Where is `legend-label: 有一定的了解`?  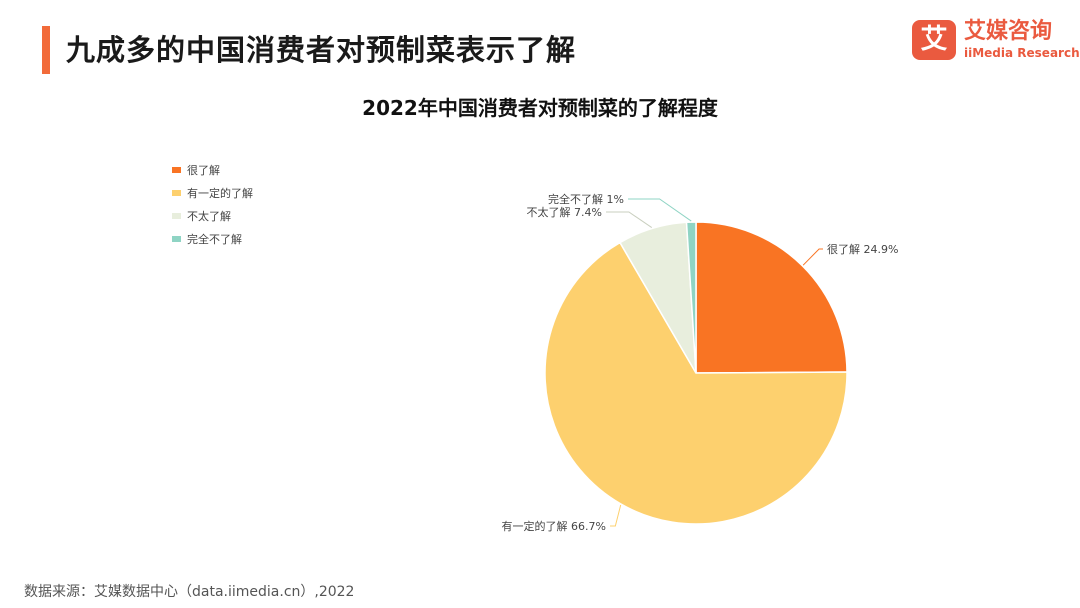
legend-label: 有一定的了解 is located at coordinates (220, 193).